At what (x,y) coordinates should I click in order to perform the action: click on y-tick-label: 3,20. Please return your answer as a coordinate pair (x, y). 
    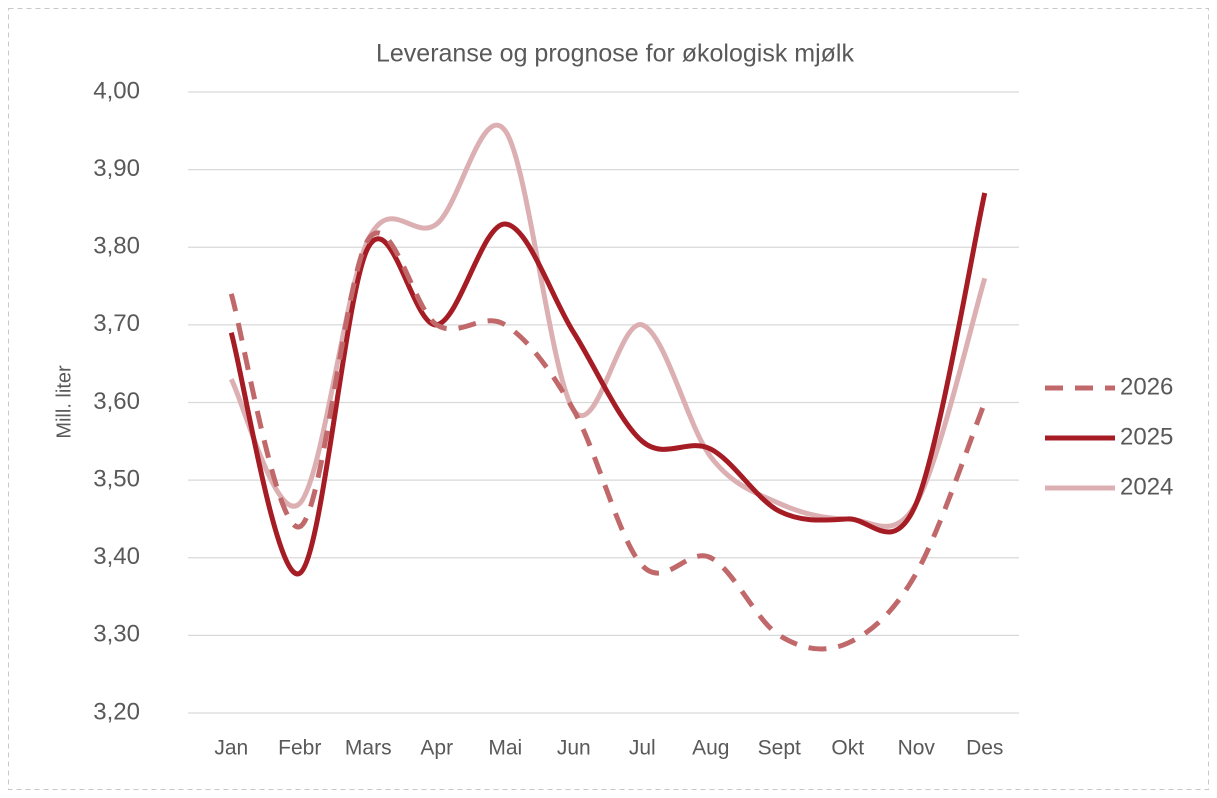
    Looking at the image, I should click on (116, 711).